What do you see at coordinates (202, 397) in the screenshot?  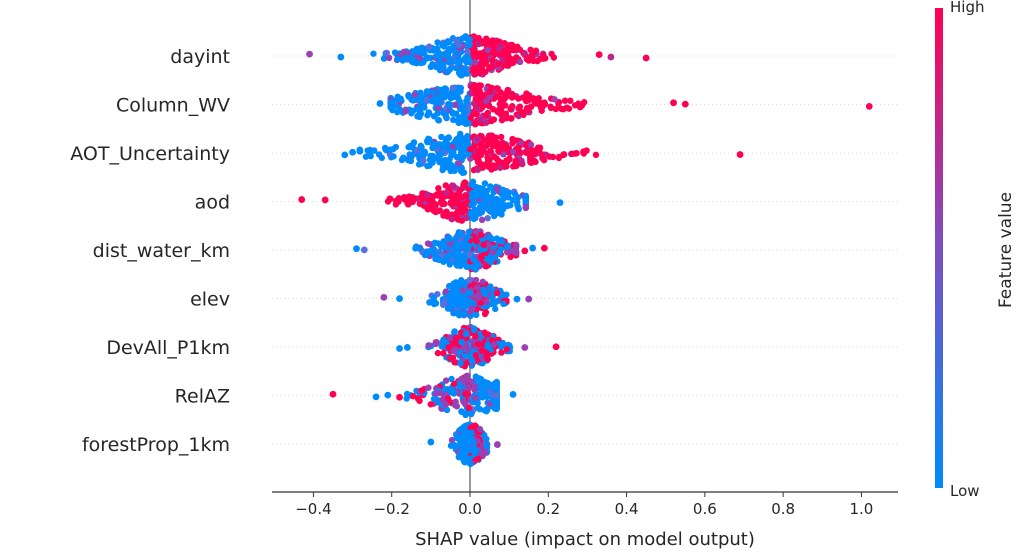 I see `feature-label: RelAZ` at bounding box center [202, 397].